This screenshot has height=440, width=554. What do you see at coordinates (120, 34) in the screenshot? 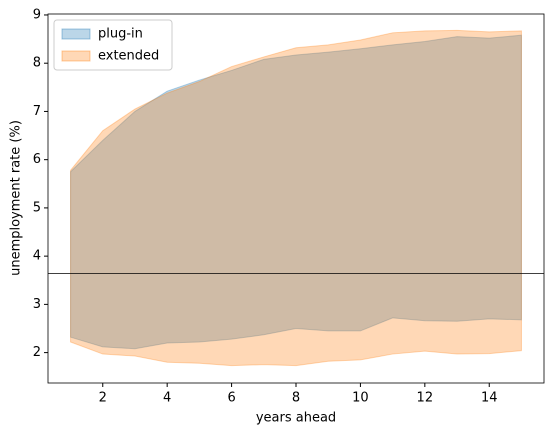
I see `legend-label: plug-in` at bounding box center [120, 34].